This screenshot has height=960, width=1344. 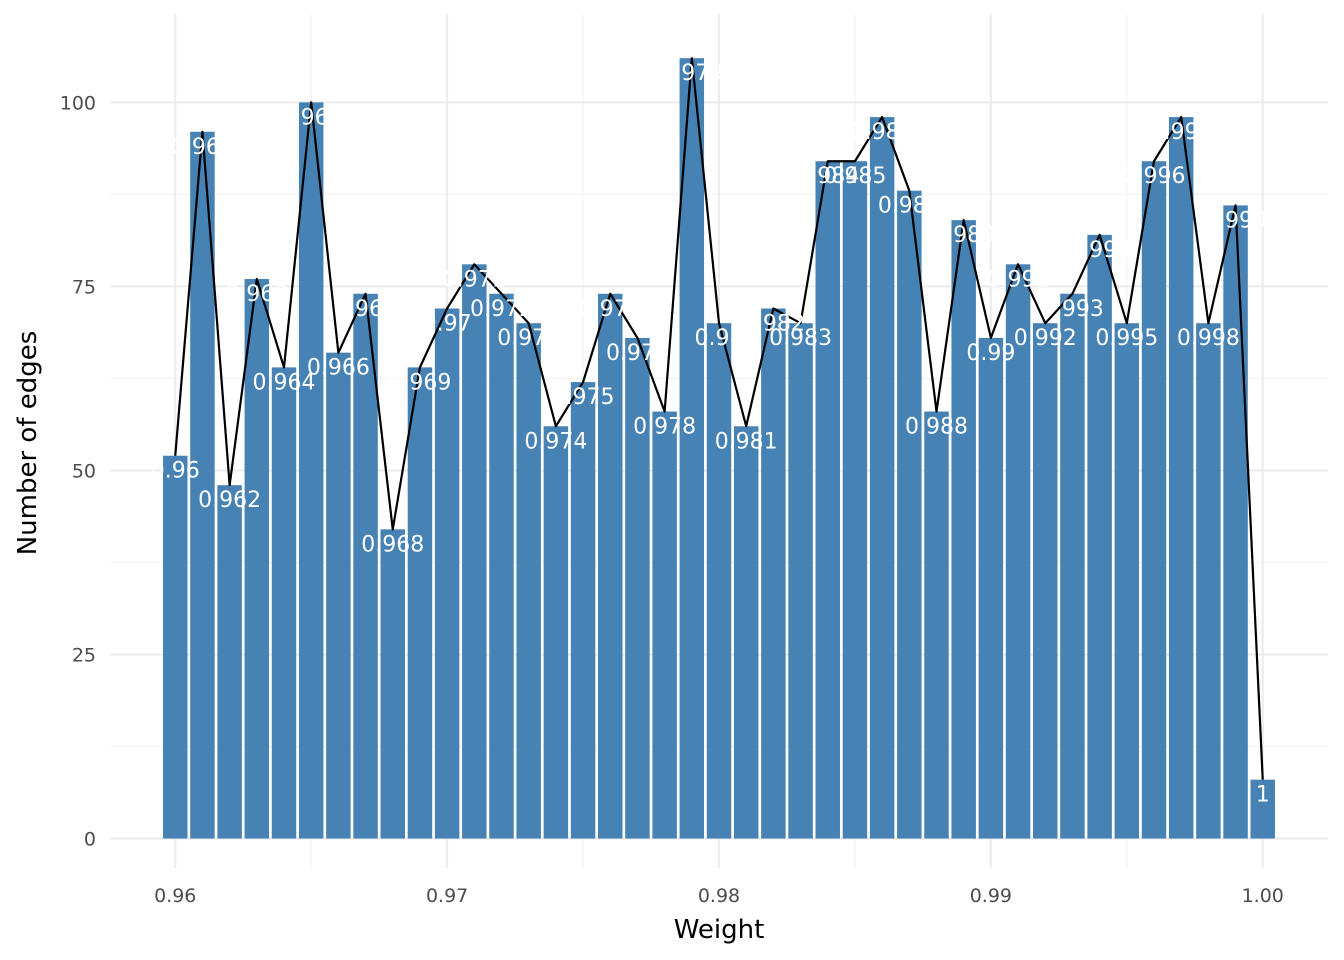 I want to click on y-tick-label: 0, so click(x=90, y=840).